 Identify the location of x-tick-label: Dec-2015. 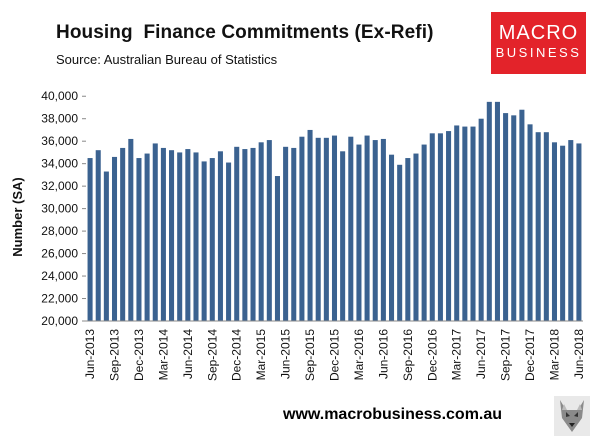
(335, 355).